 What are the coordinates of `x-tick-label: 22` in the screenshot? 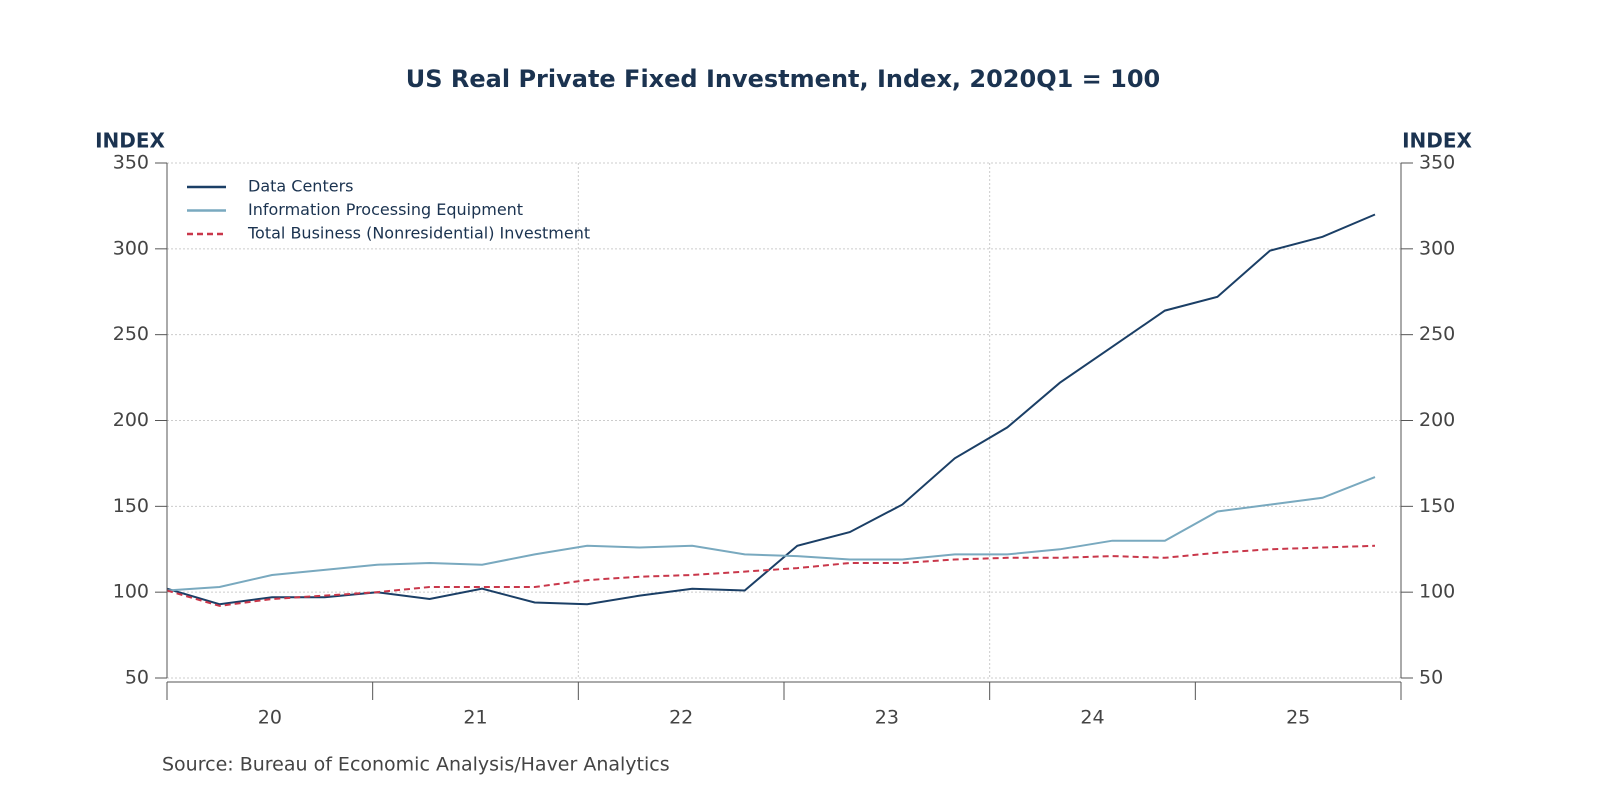 It's located at (681, 718).